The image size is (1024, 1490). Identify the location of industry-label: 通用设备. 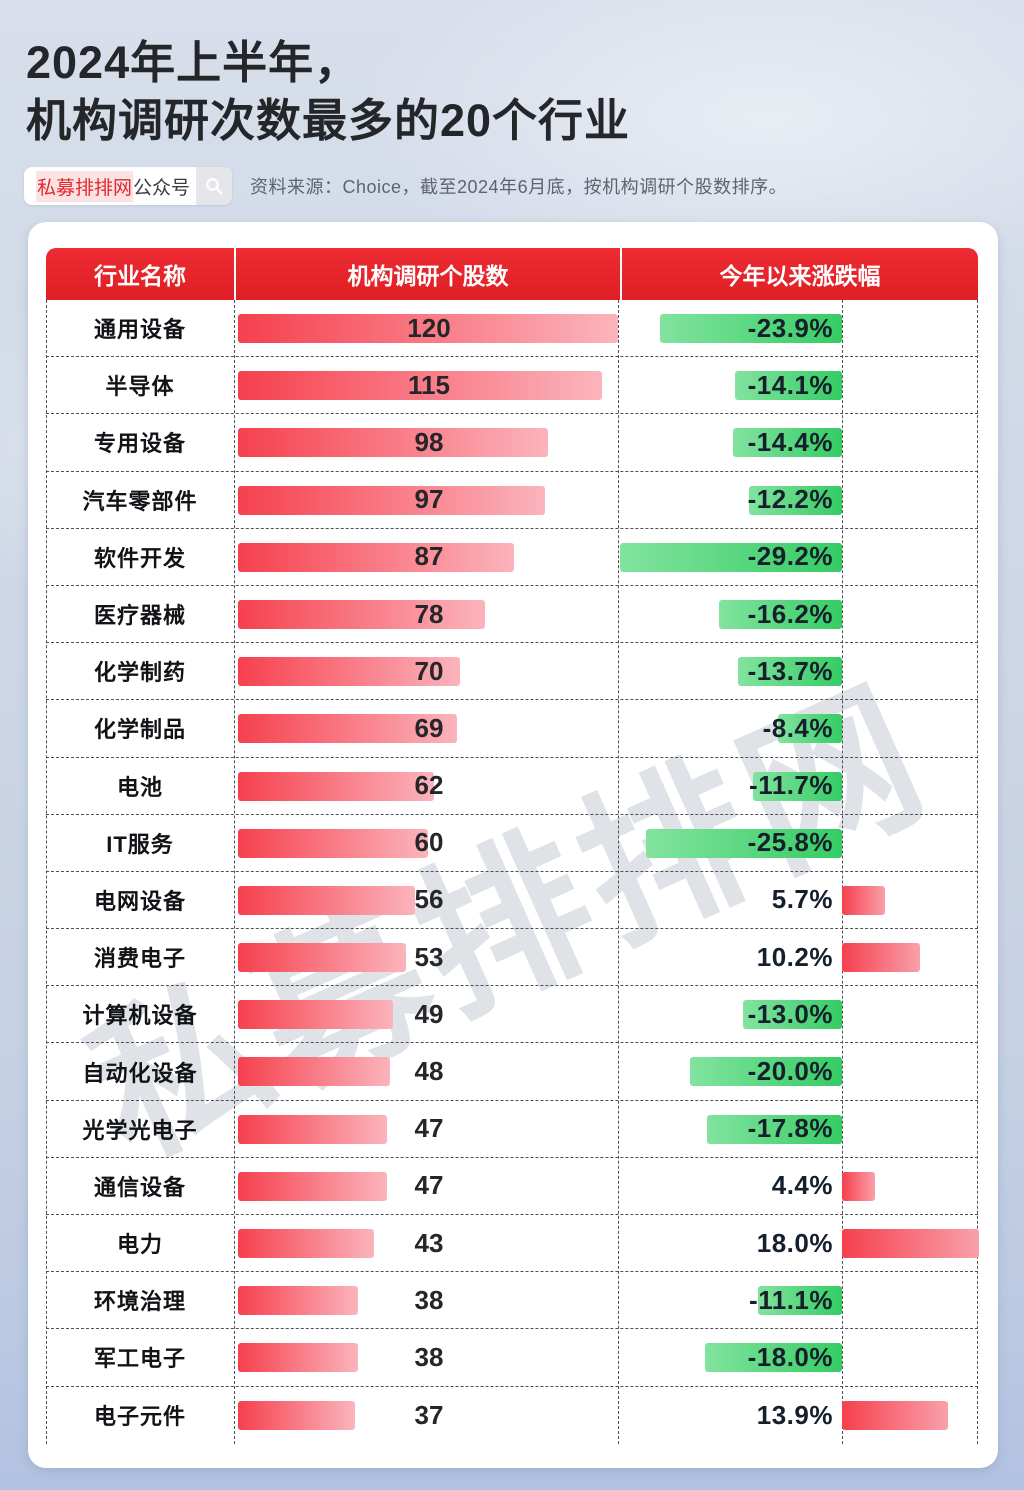
(139, 330).